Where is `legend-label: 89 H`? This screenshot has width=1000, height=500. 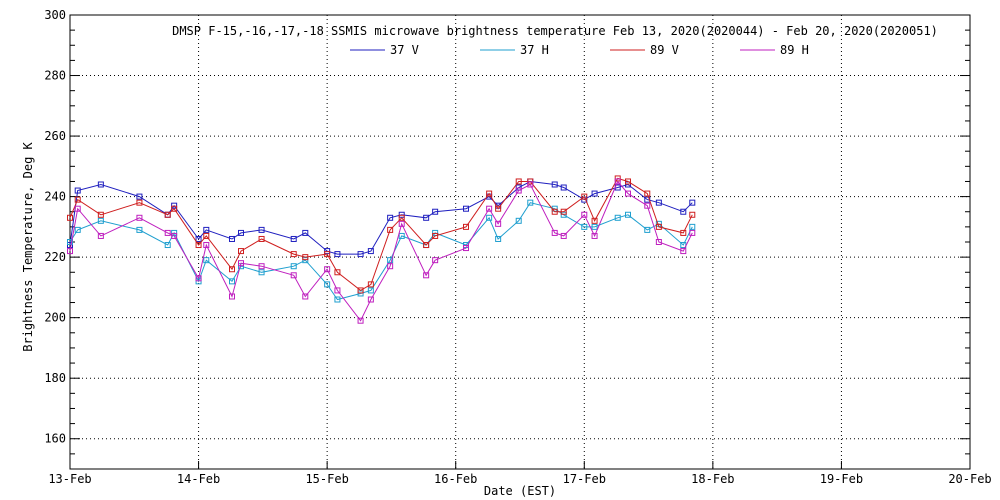
legend-label: 89 H is located at coordinates (794, 50).